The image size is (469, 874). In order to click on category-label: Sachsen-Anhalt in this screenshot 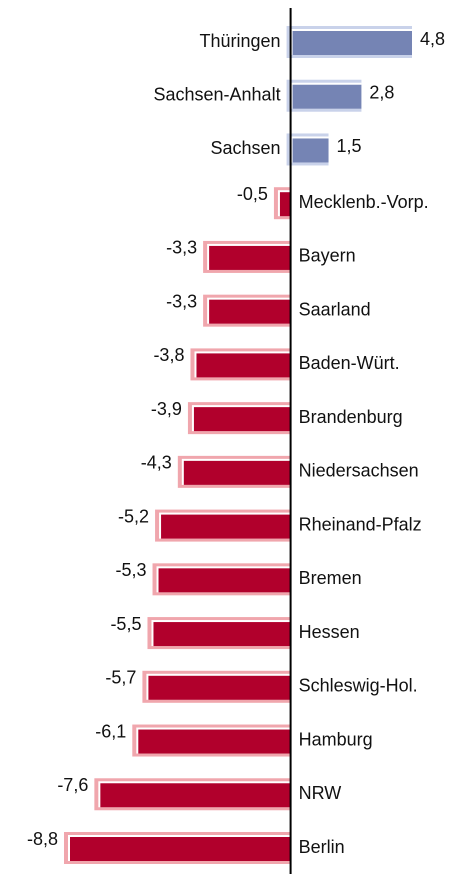, I will do `click(216, 94)`.